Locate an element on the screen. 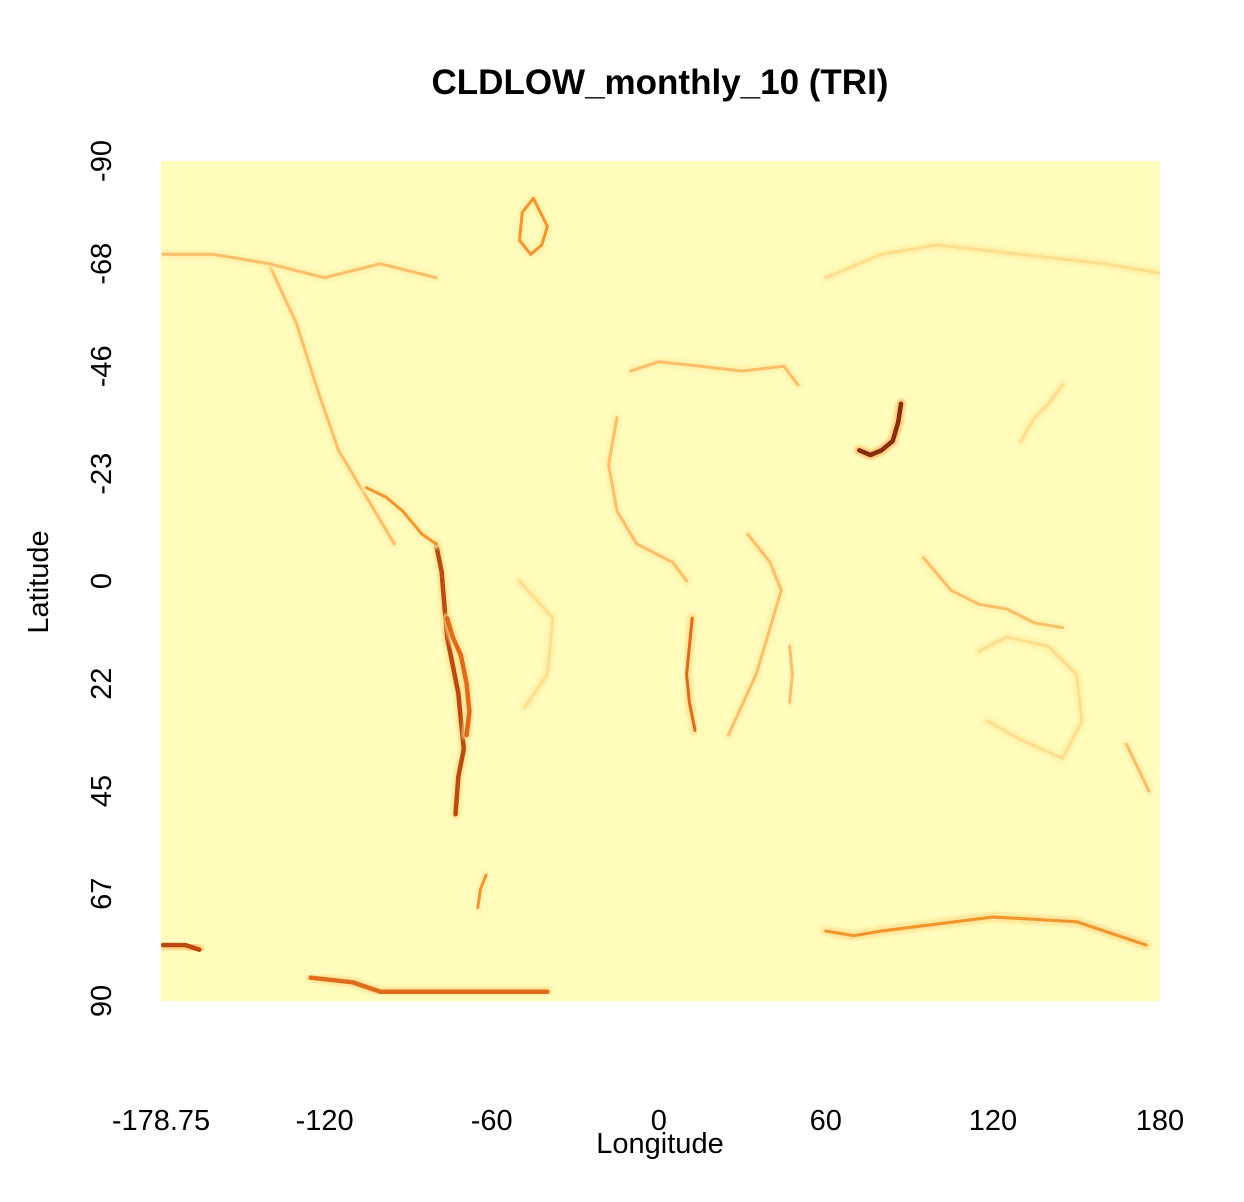 This screenshot has width=1244, height=1202. x-axis-label: Longitude is located at coordinates (659, 1144).